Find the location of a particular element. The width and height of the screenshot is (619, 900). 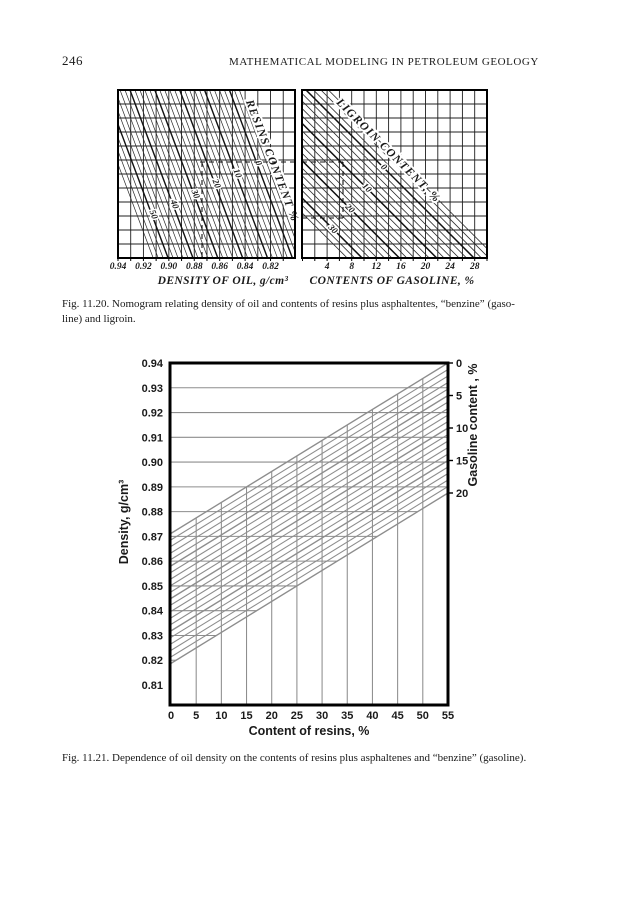

resins-tick: 30 is located at coordinates (322, 716).